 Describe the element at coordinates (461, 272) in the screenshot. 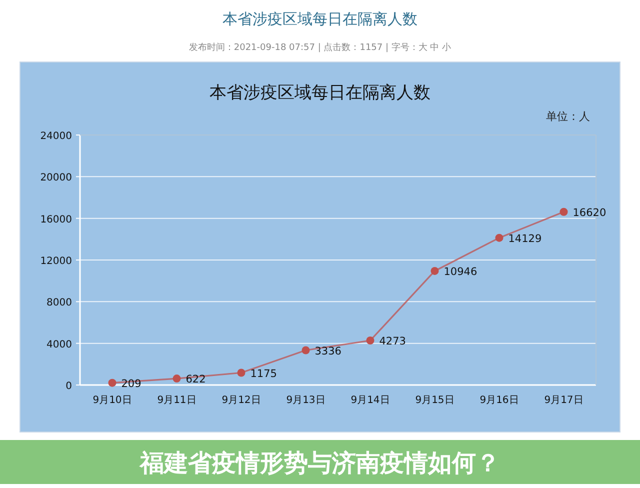

I see `data-label: 10946` at that location.